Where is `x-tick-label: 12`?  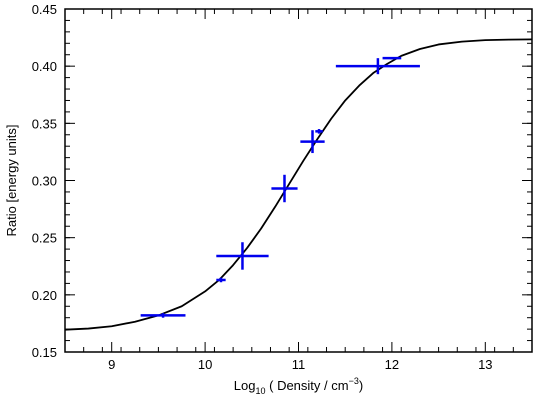
x-tick-label: 12 is located at coordinates (392, 364).